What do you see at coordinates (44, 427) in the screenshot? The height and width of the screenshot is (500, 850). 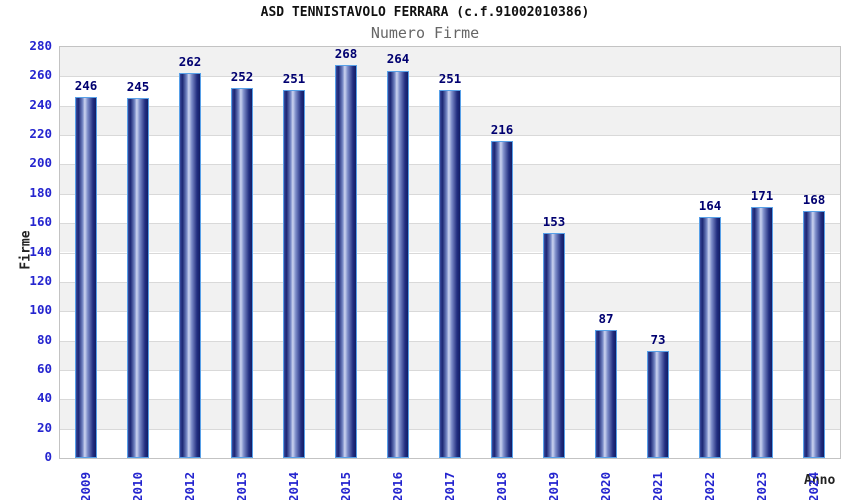 I see `y-axis-tick-label: 20` at bounding box center [44, 427].